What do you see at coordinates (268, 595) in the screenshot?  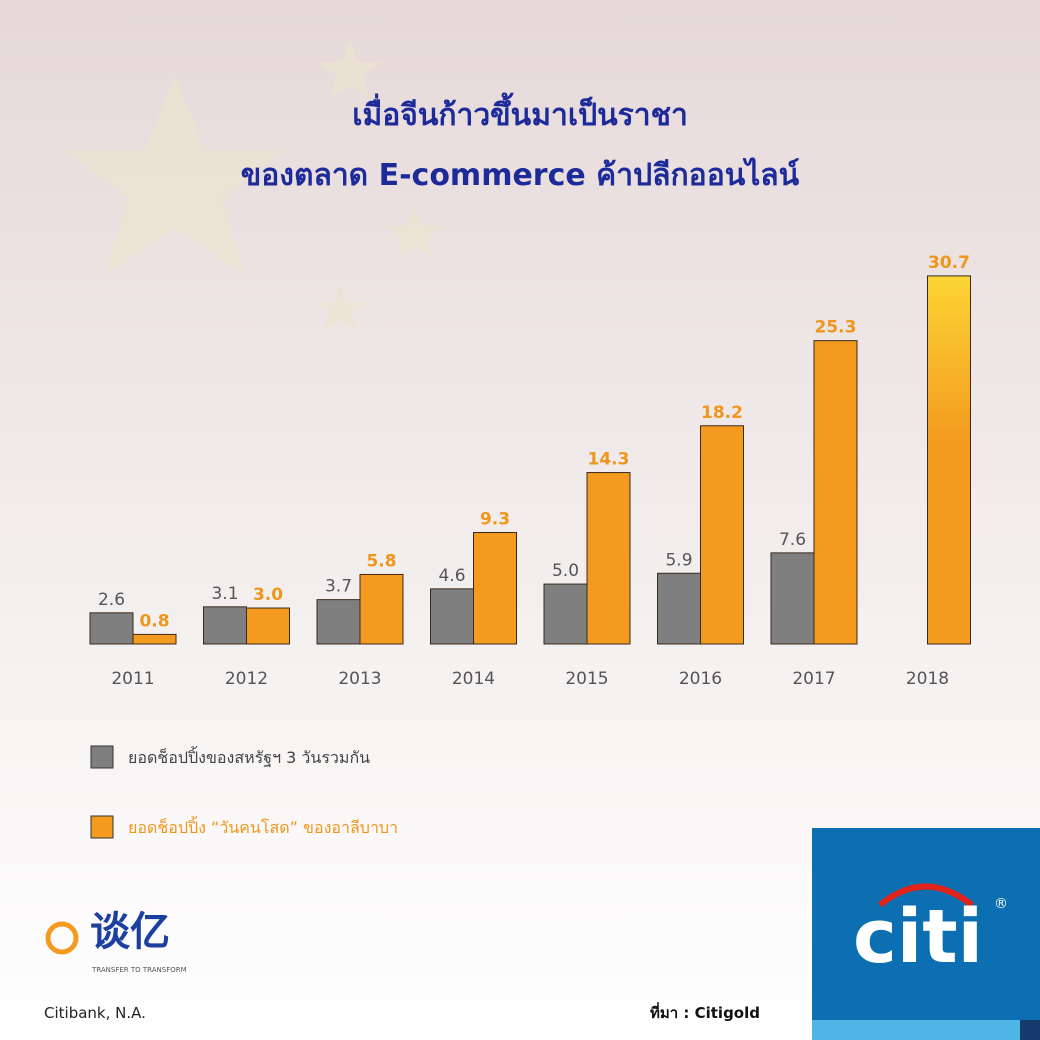 I see `value-label: 3.0` at bounding box center [268, 595].